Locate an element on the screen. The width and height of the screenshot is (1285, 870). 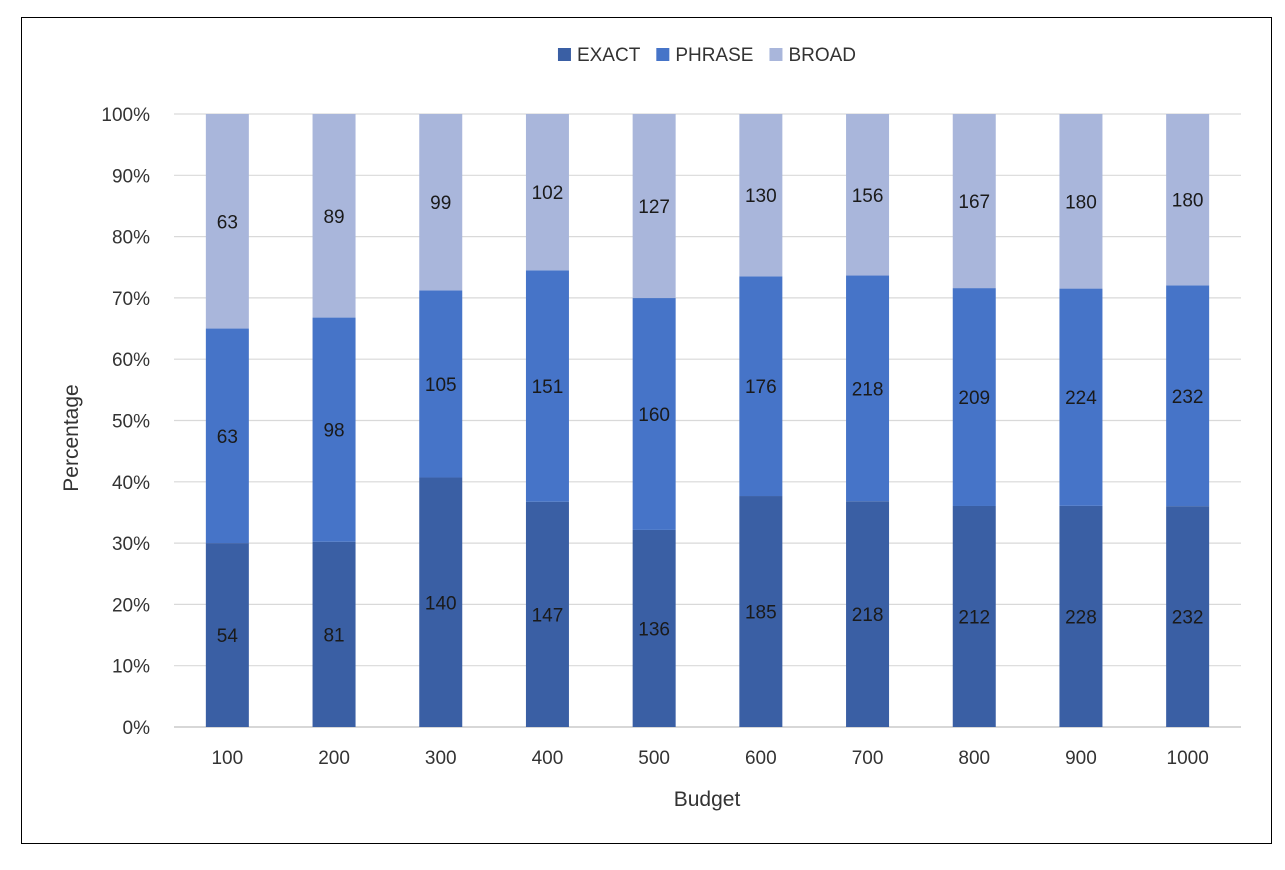
x-tick-label: 200 is located at coordinates (334, 758).